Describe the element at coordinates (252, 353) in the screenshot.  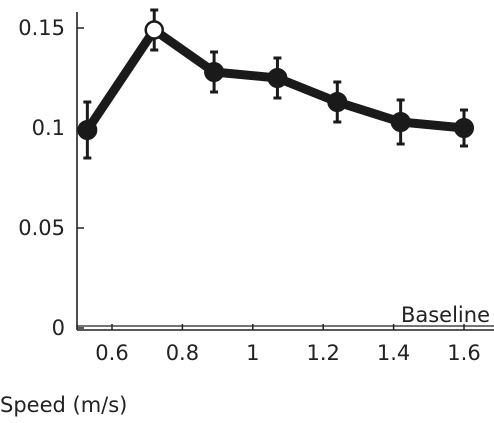
I see `x-tick-label: 1` at that location.